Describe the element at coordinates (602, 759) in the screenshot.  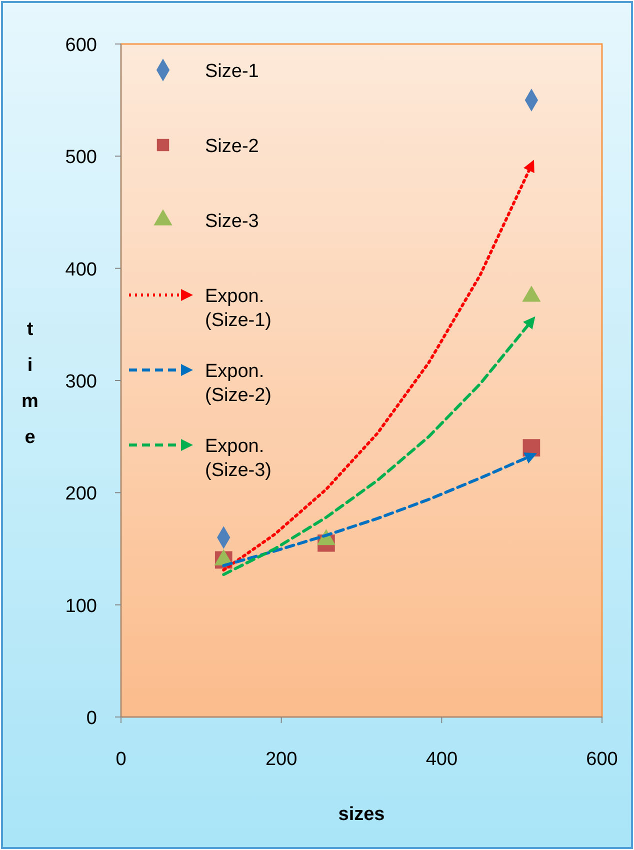
I see `x-tick-label: 600` at that location.